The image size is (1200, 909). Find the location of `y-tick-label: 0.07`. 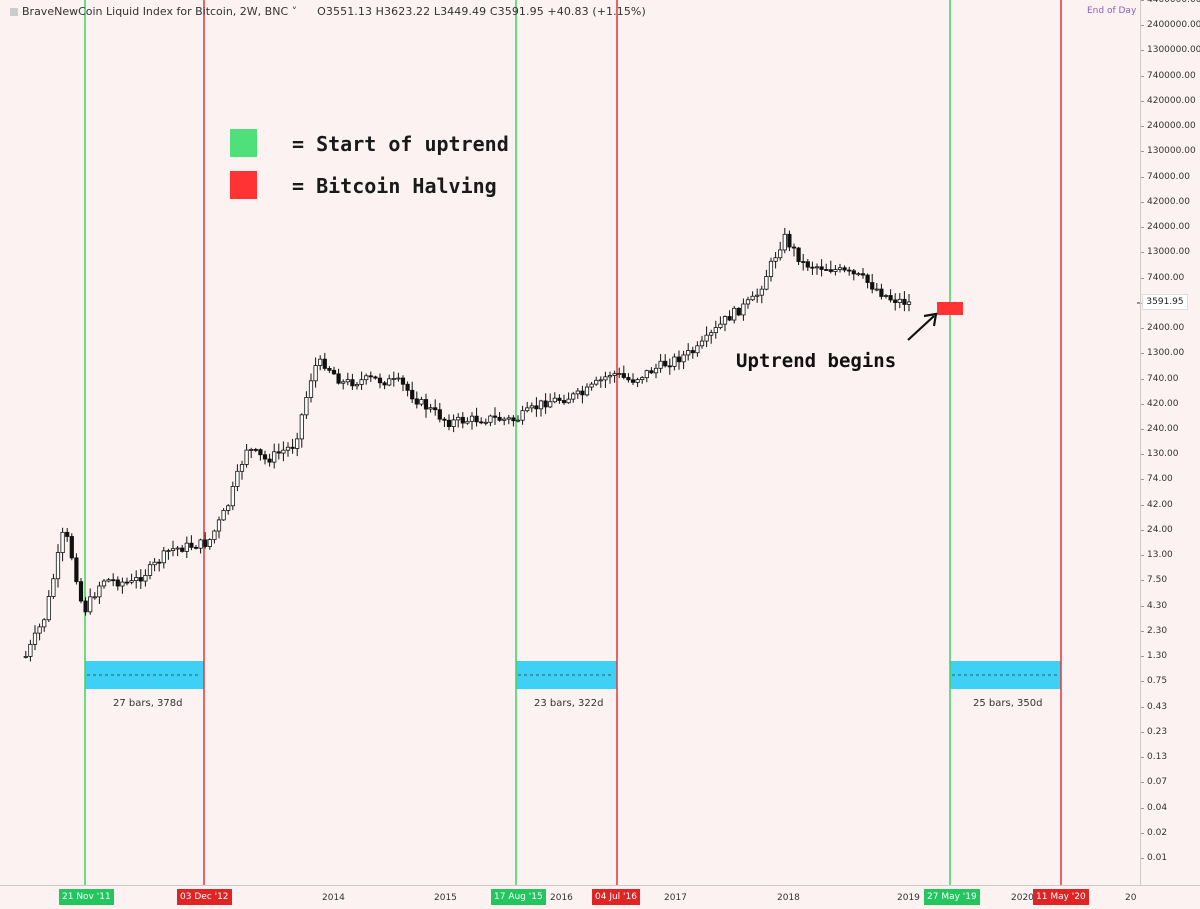

y-tick-label: 0.07 is located at coordinates (1154, 782).